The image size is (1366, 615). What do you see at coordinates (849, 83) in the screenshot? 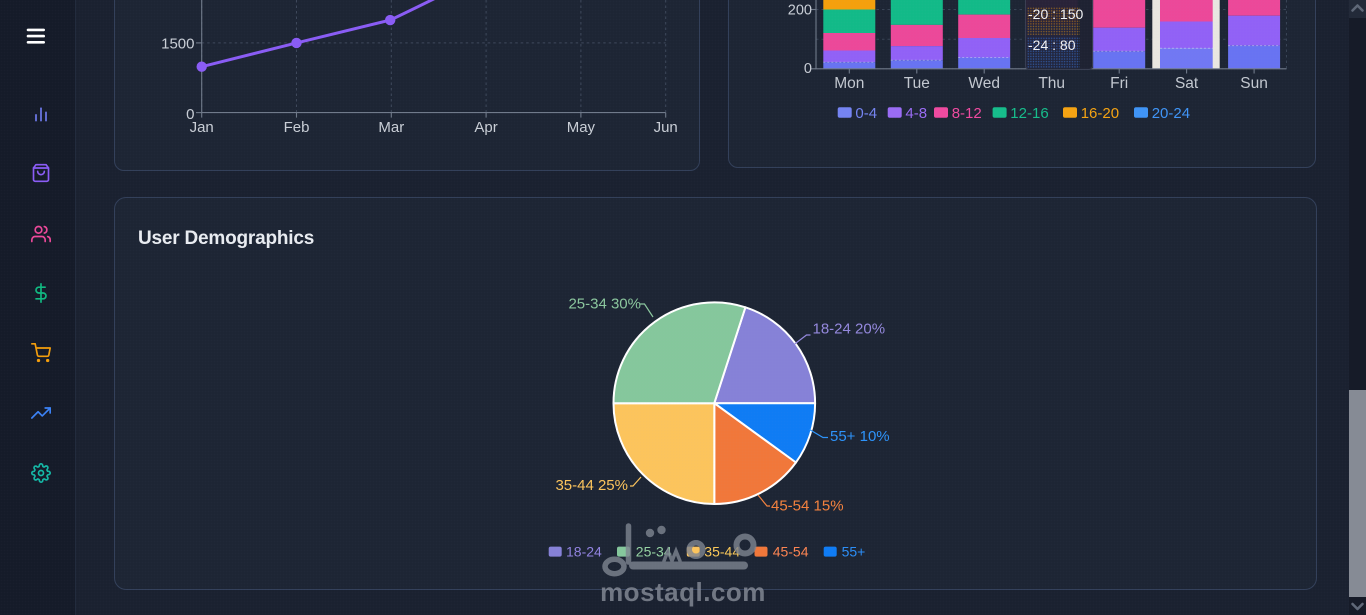
I see `svg-text: Mon` at bounding box center [849, 83].